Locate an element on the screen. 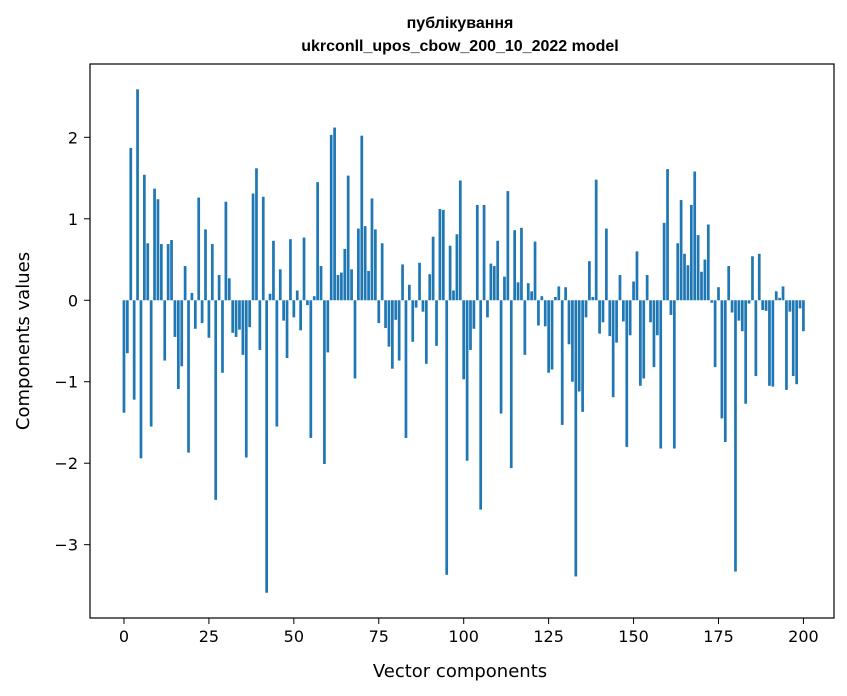 This screenshot has width=847, height=696. x-tick-label: 0 is located at coordinates (124, 636).